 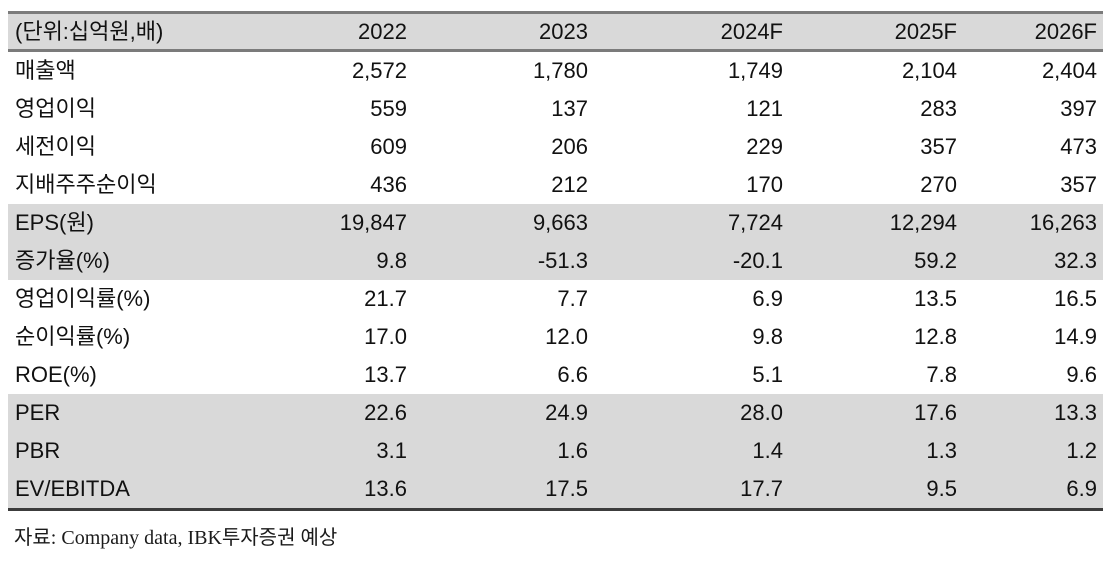 I want to click on cell-value: 13.6, so click(x=328, y=490).